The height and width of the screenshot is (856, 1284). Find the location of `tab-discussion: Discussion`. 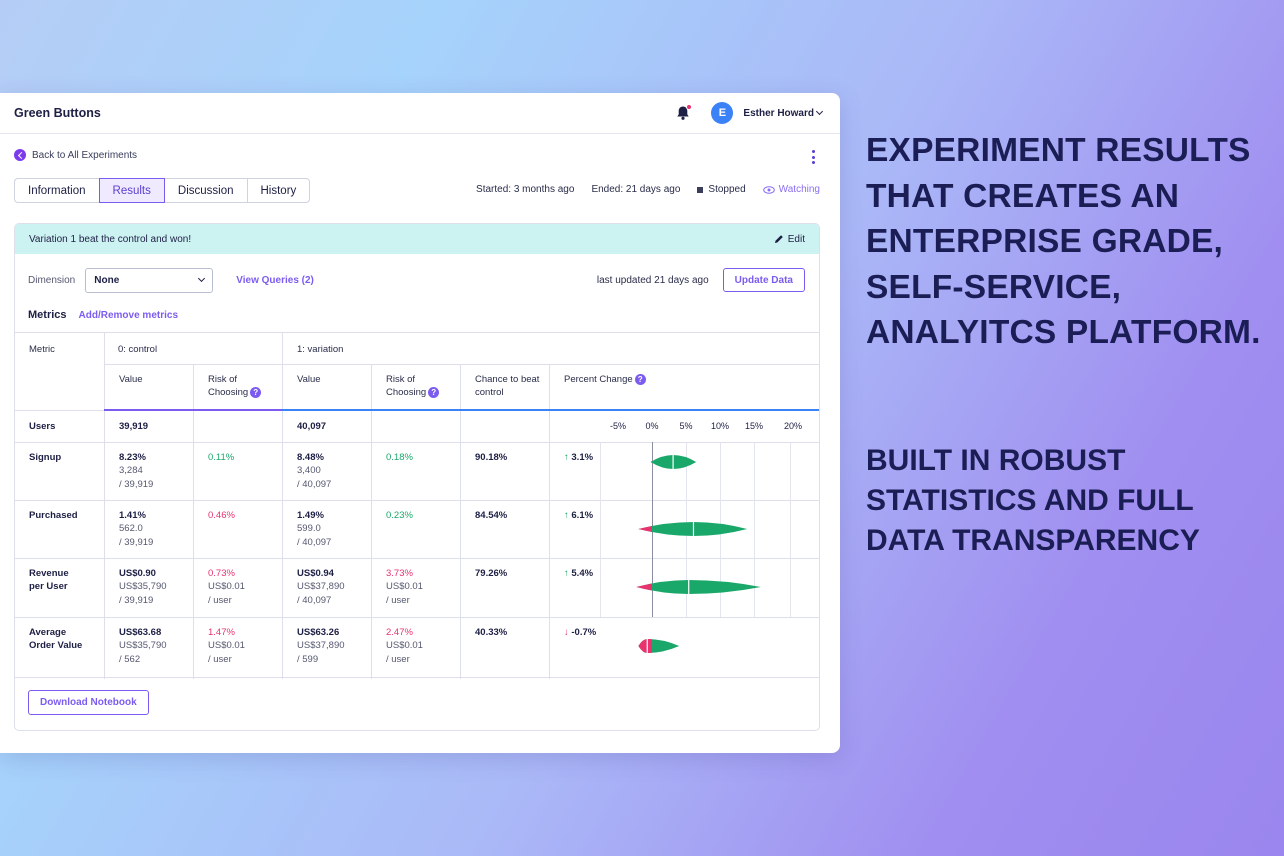

tab-discussion: Discussion is located at coordinates (205, 190).